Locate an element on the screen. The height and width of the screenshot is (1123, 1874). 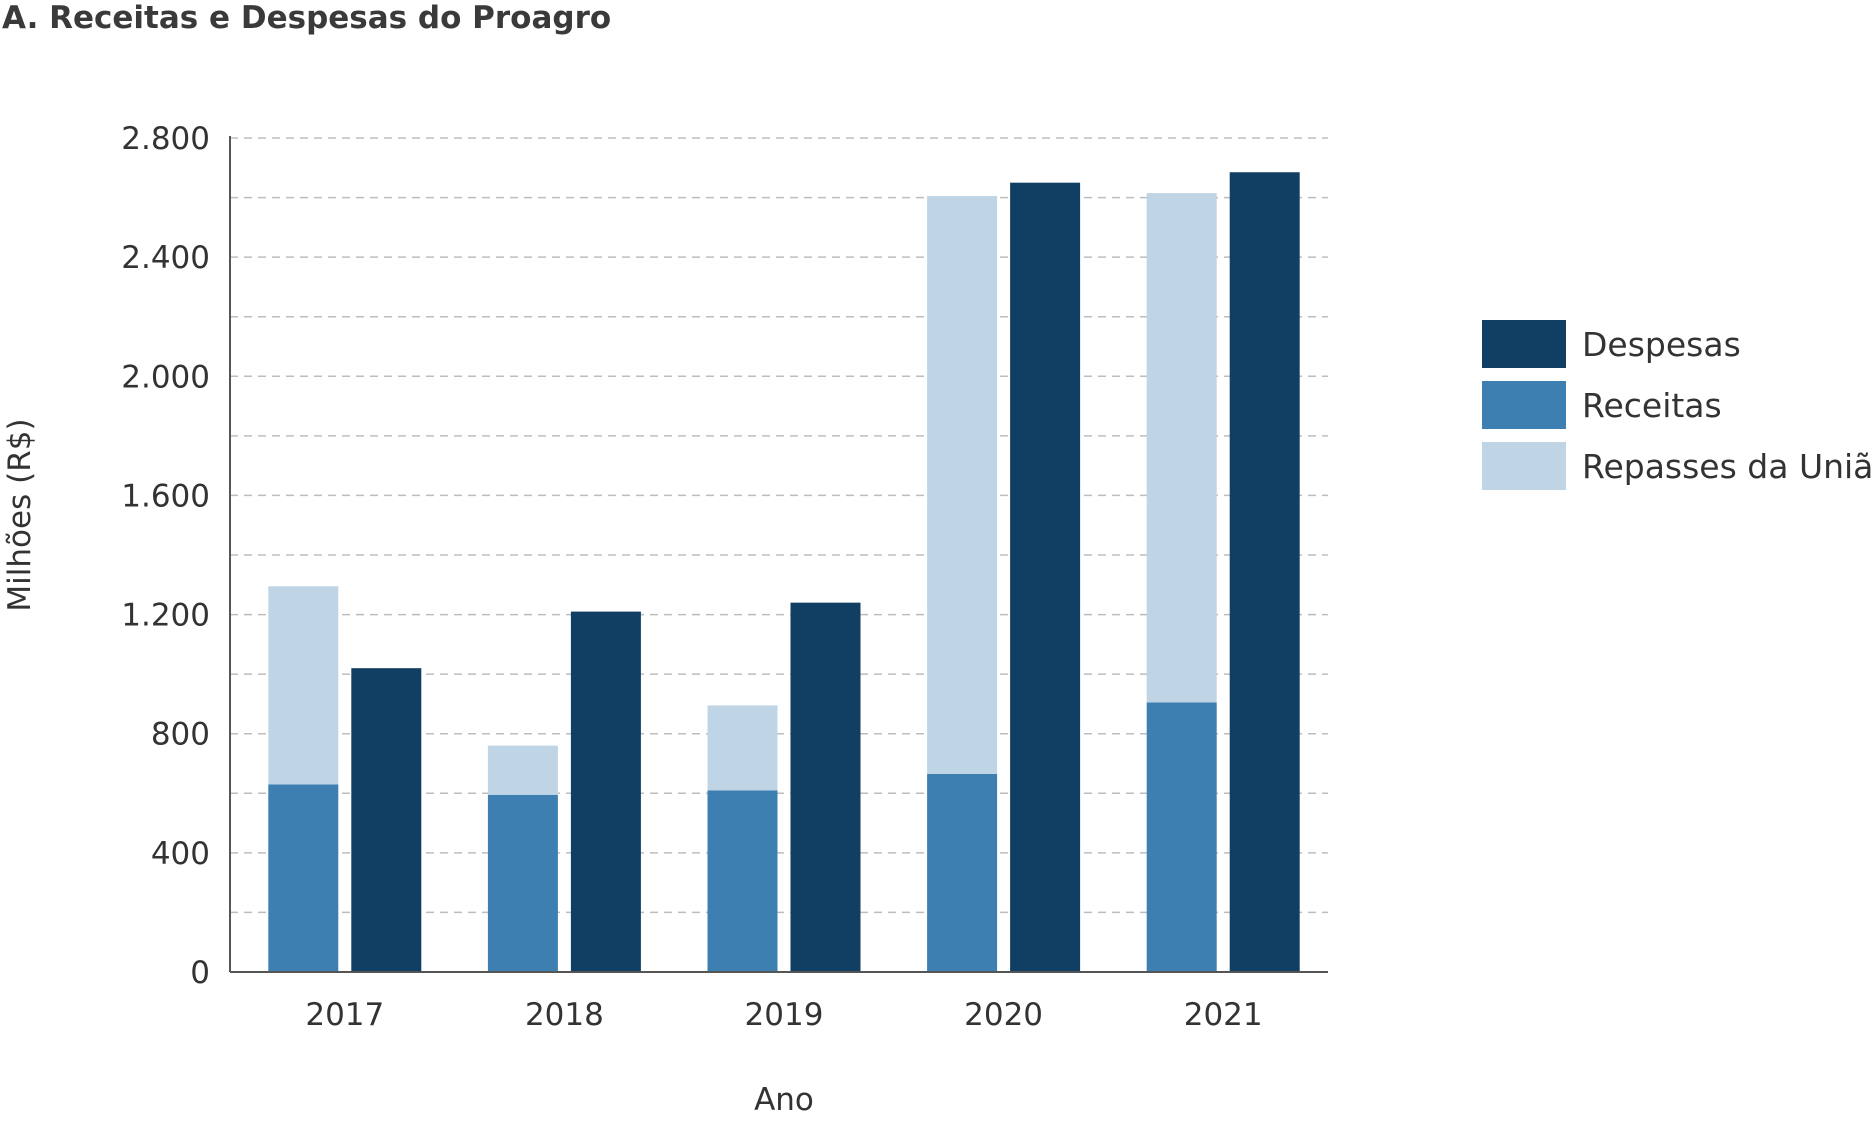
y-tick-label: 0 is located at coordinates (200, 973).